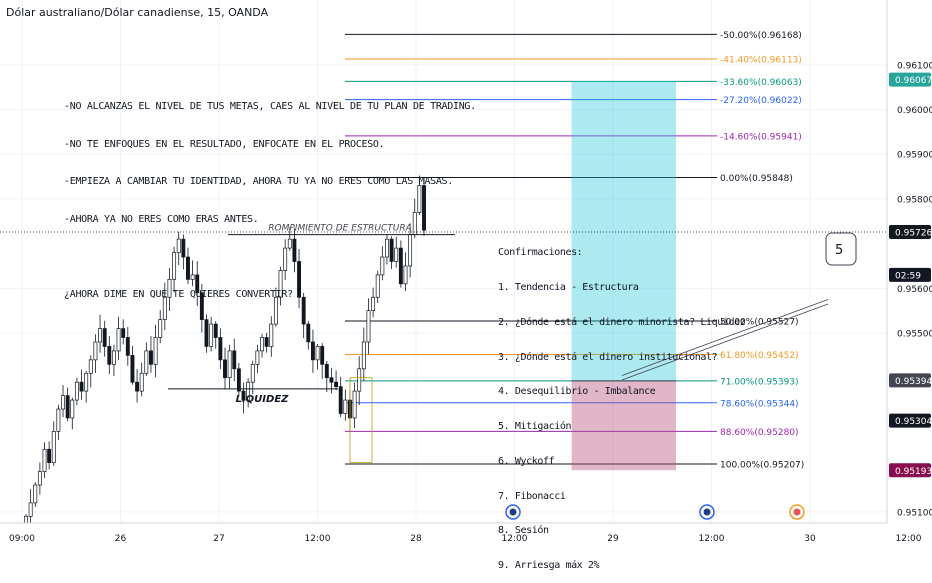  I want to click on price-tick-label: 0.95500, so click(914, 335).